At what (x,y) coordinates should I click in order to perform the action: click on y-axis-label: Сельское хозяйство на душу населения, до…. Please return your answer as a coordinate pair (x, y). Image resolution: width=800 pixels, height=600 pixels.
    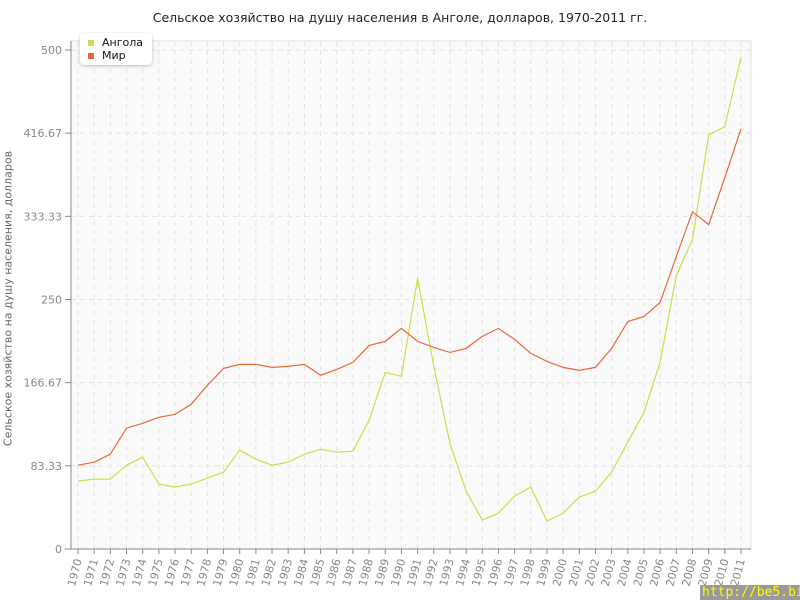
    Looking at the image, I should click on (8, 298).